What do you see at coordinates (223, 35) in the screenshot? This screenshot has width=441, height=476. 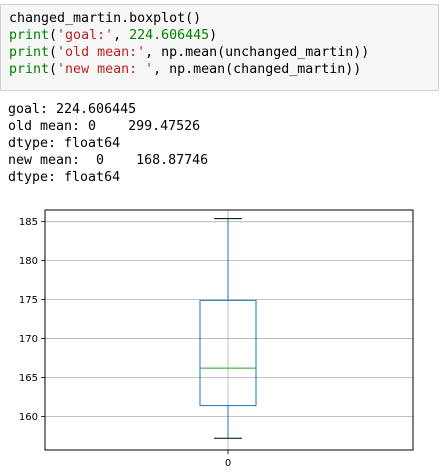 I see `code-line: print('goal:', 224.606445)` at bounding box center [223, 35].